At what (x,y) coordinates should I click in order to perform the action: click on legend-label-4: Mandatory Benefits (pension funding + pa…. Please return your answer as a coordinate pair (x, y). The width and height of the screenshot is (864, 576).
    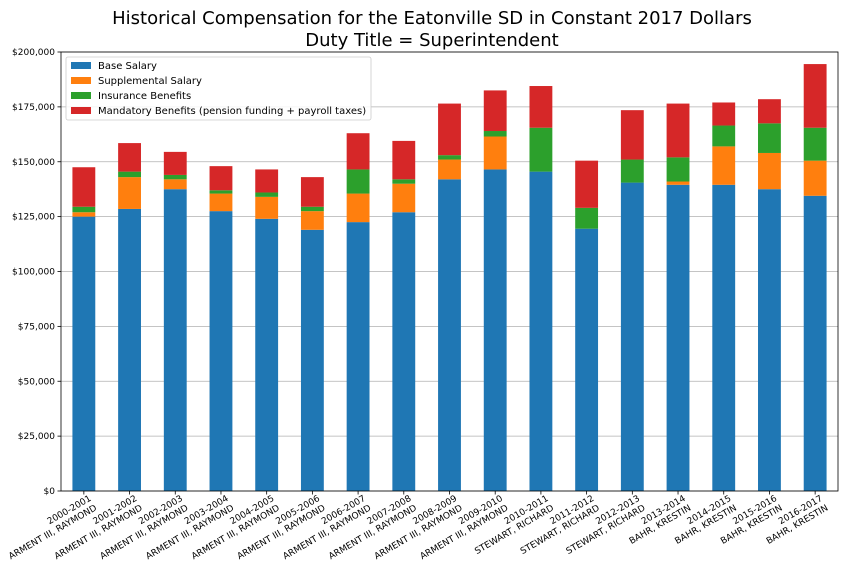
    Looking at the image, I should click on (232, 111).